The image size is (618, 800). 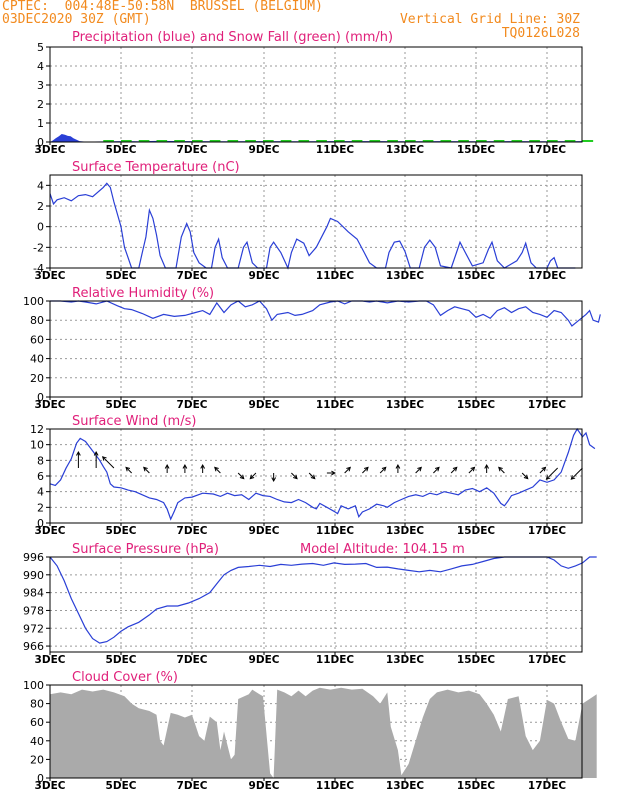 I want to click on y-tick-label: 40, so click(x=37, y=741).